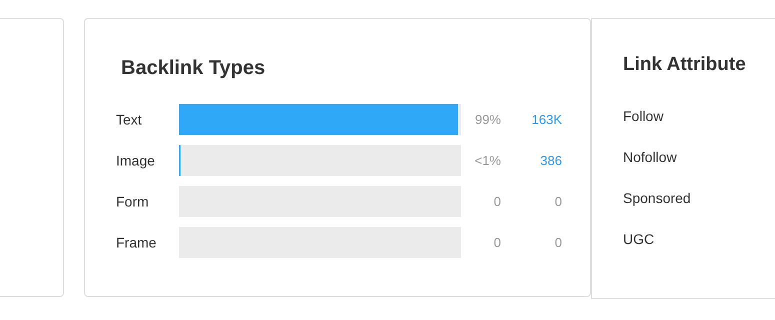 This screenshot has width=775, height=320. What do you see at coordinates (638, 239) in the screenshot?
I see `category-label: UGC` at bounding box center [638, 239].